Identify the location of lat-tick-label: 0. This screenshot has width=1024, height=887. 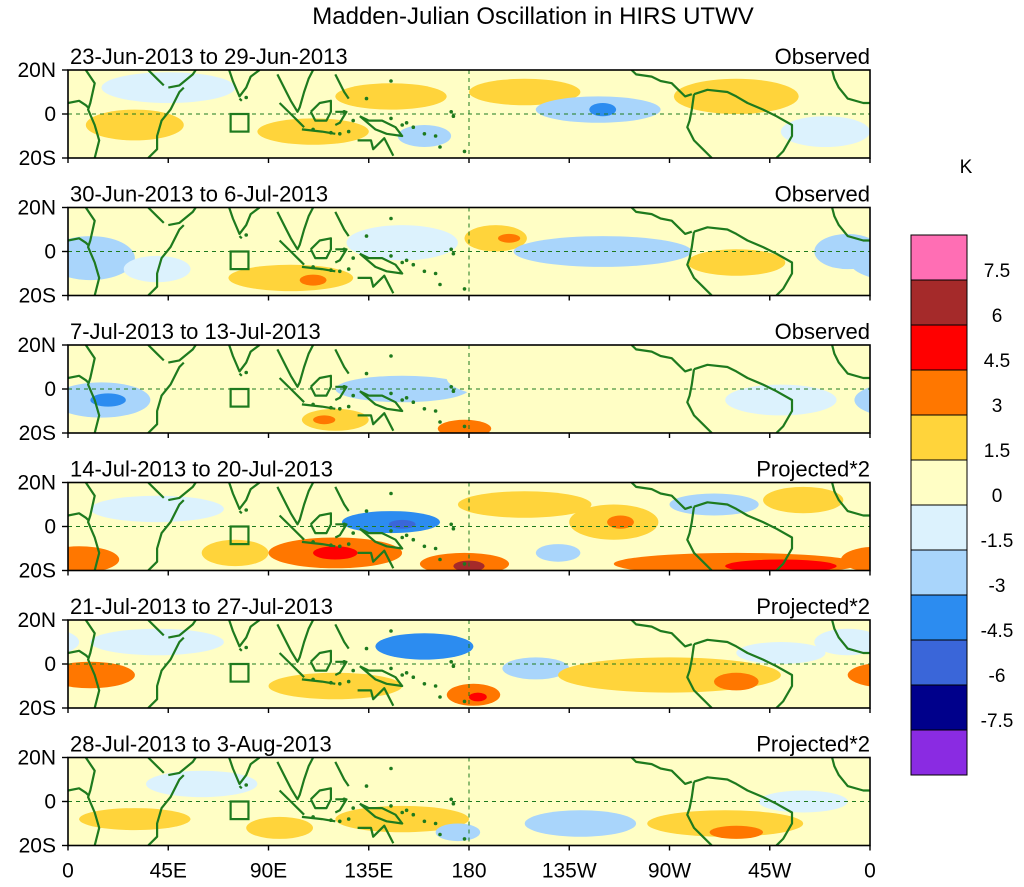
(50, 114).